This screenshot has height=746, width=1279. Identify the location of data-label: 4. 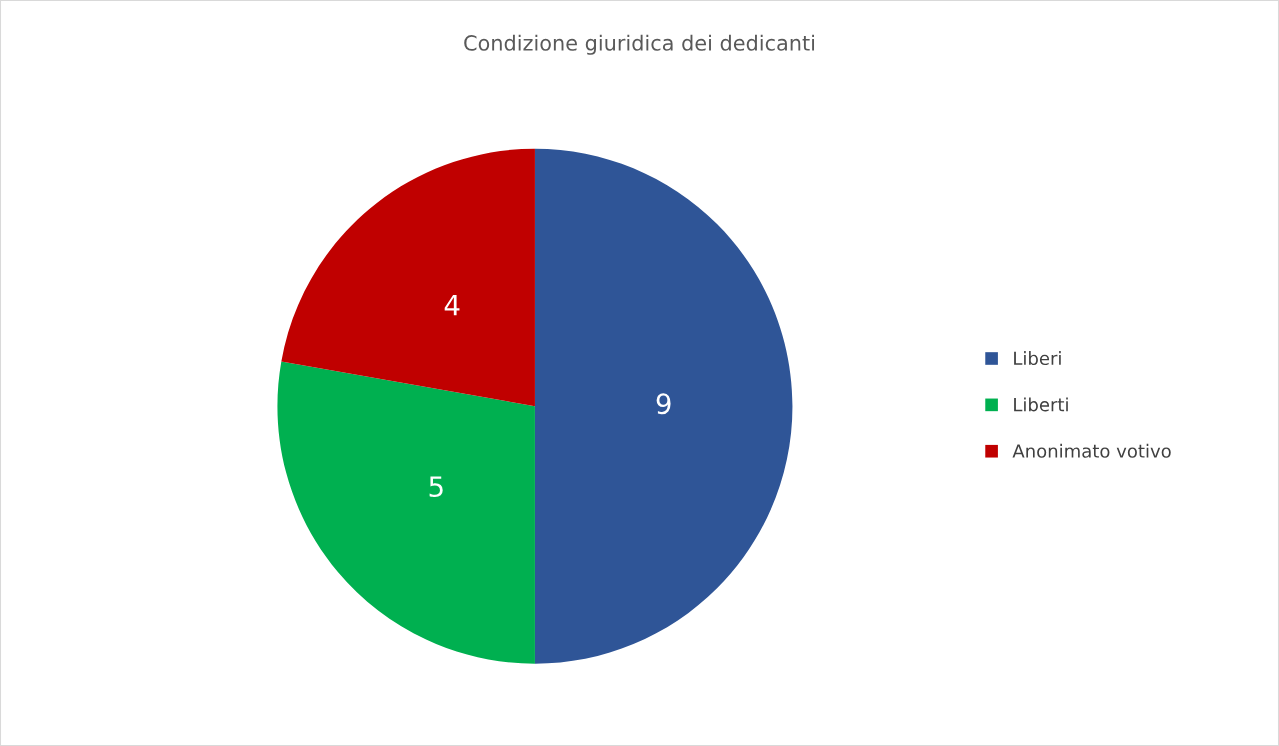
(452, 305).